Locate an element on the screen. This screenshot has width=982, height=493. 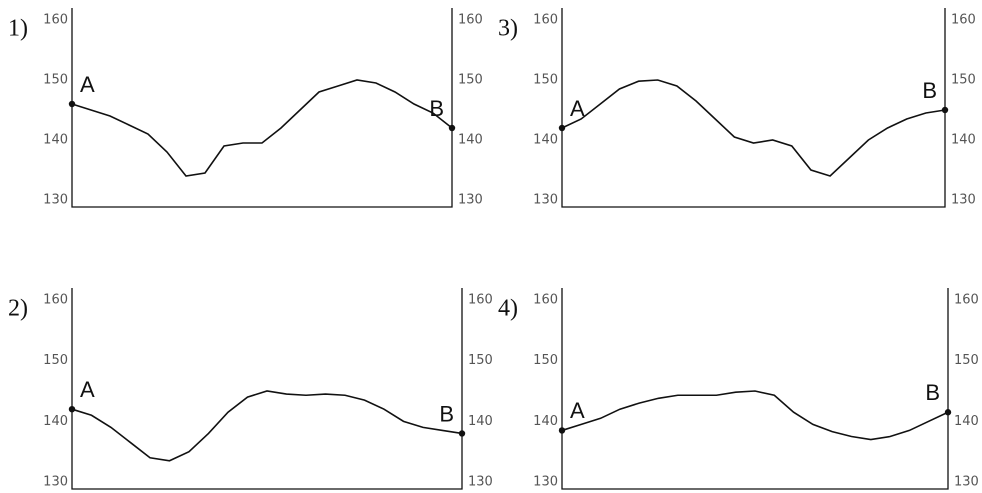
panel-label: 3) is located at coordinates (508, 29).